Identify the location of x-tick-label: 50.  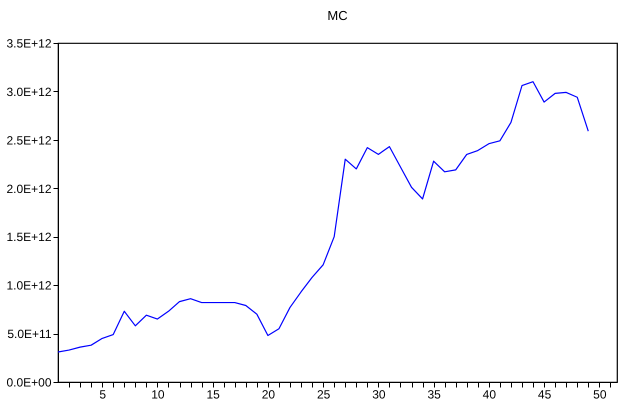
(600, 395).